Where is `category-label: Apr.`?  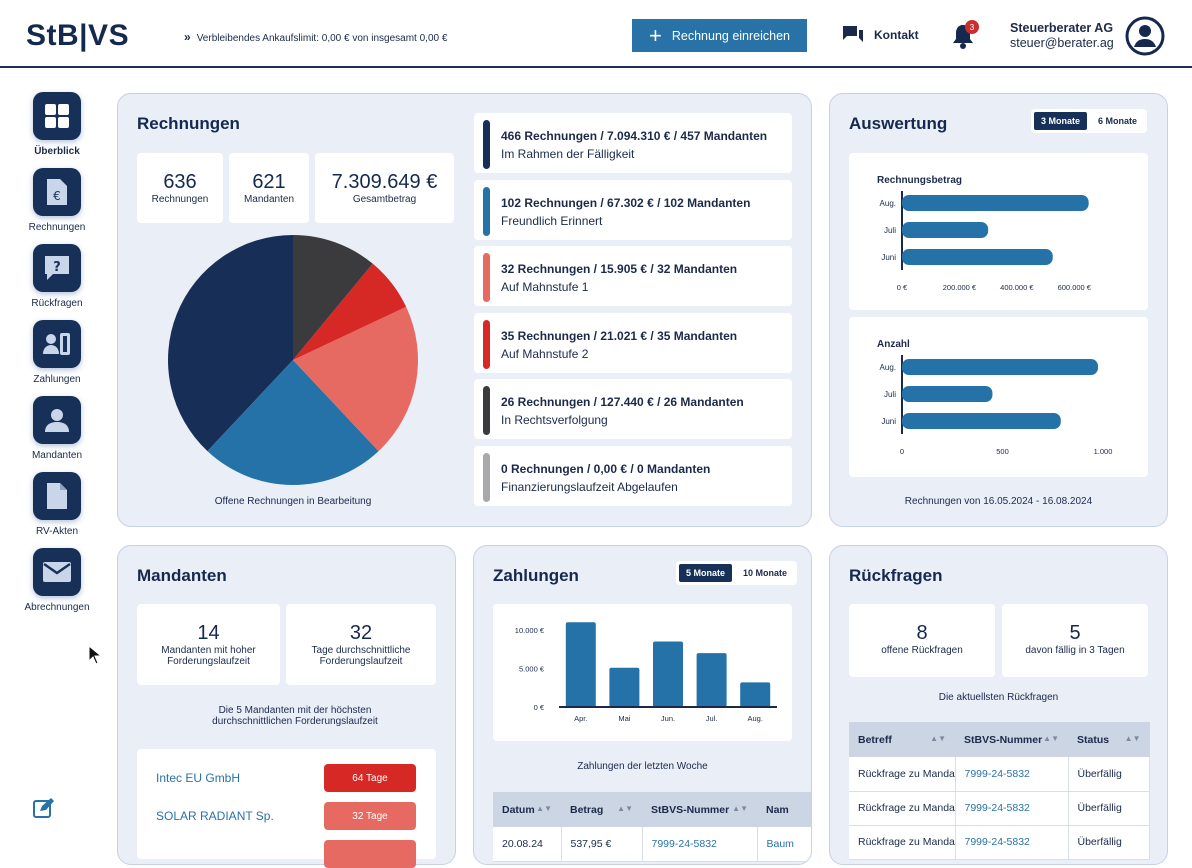 category-label: Apr. is located at coordinates (580, 718).